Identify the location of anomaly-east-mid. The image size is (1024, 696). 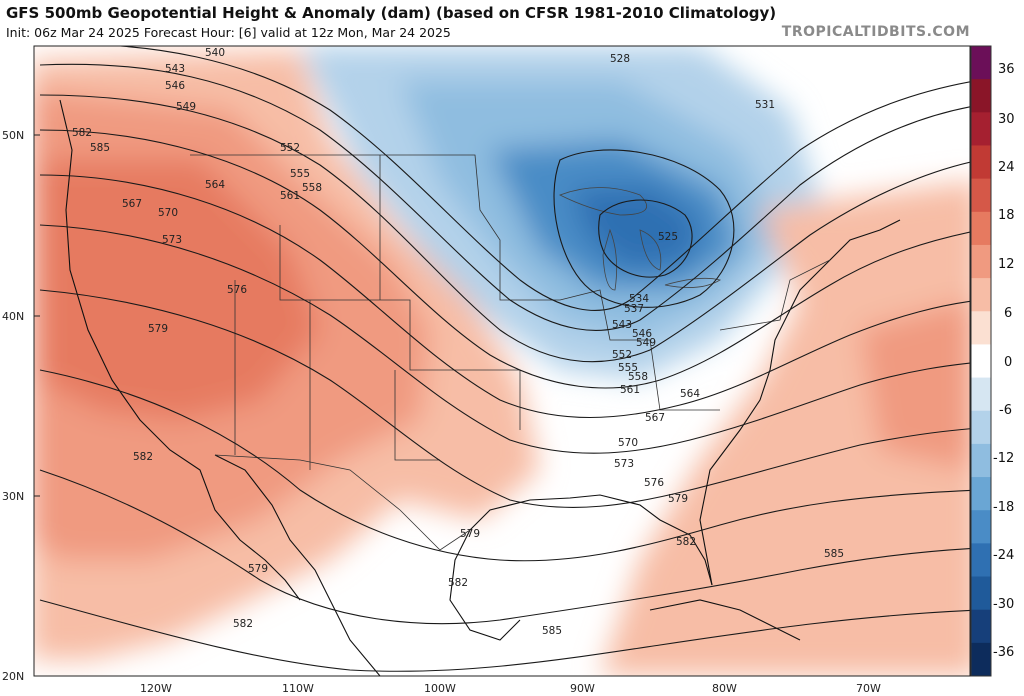
(915, 385).